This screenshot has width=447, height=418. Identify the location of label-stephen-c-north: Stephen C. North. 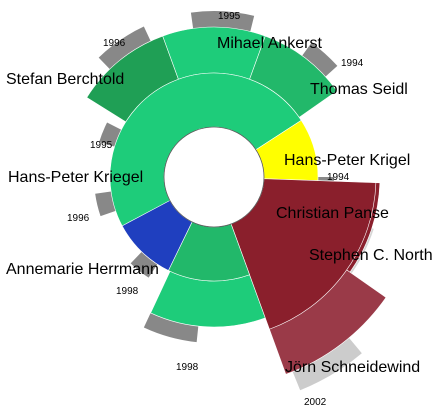
(371, 255).